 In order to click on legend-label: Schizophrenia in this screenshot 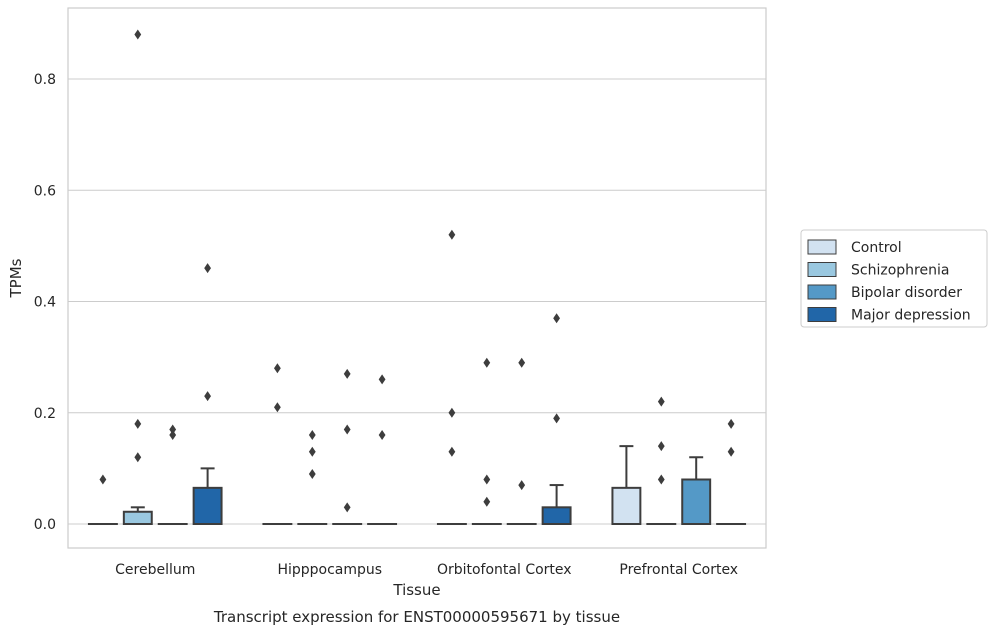, I will do `click(900, 271)`.